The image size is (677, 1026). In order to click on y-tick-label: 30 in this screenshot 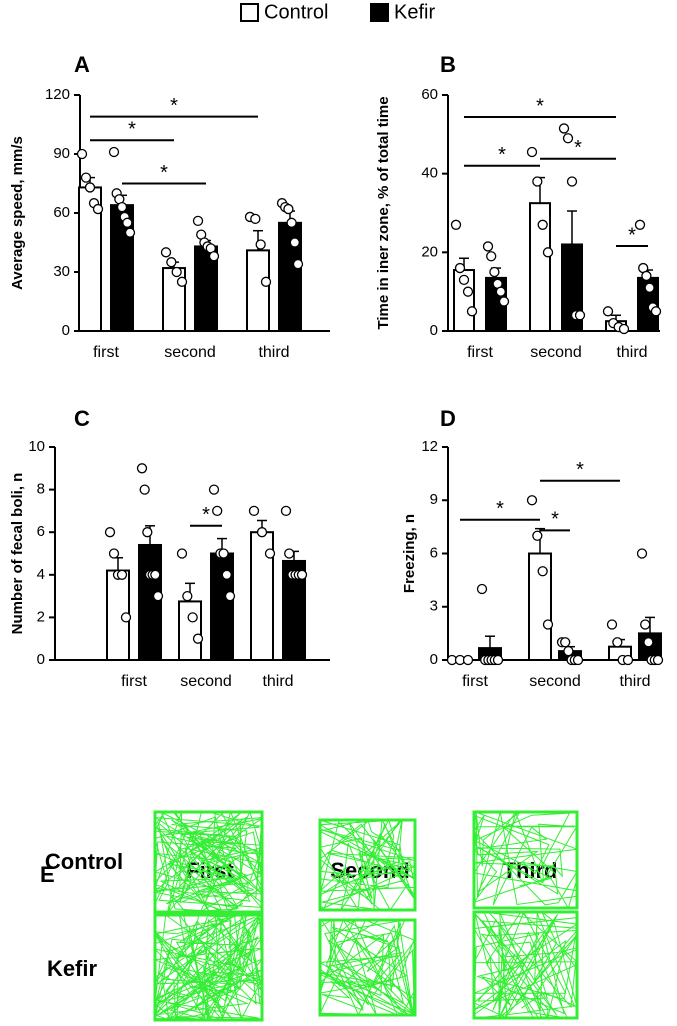, I will do `click(61, 271)`.